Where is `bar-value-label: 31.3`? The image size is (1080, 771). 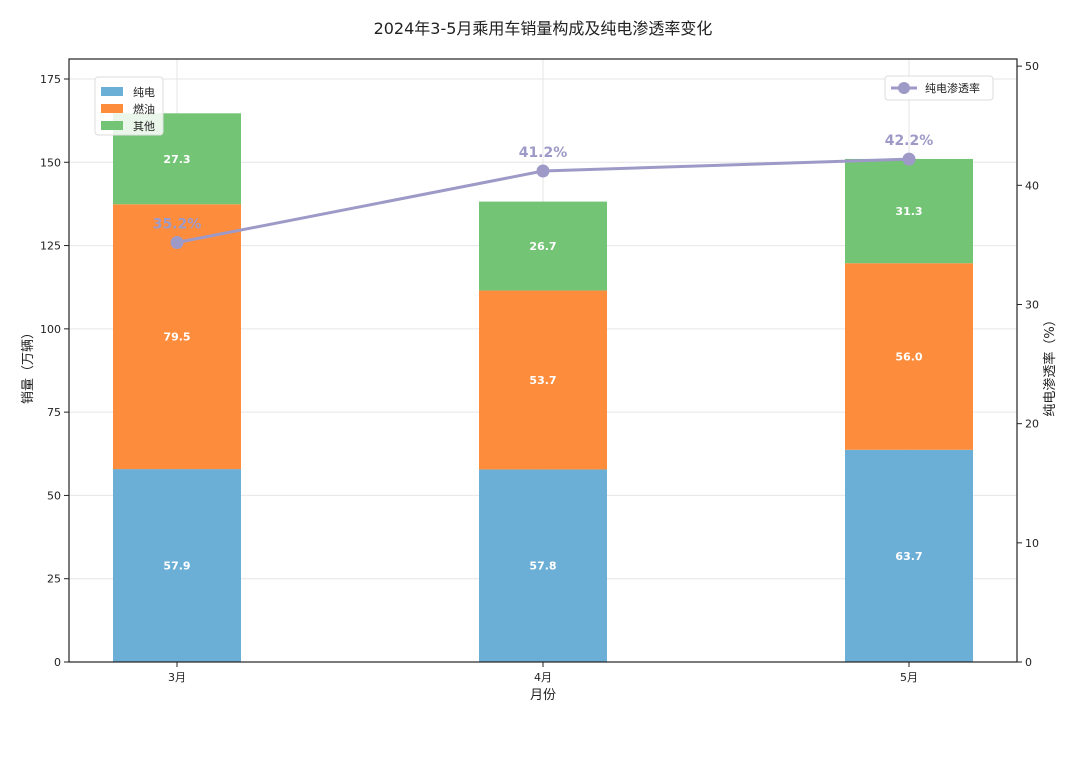 bar-value-label: 31.3 is located at coordinates (908, 211).